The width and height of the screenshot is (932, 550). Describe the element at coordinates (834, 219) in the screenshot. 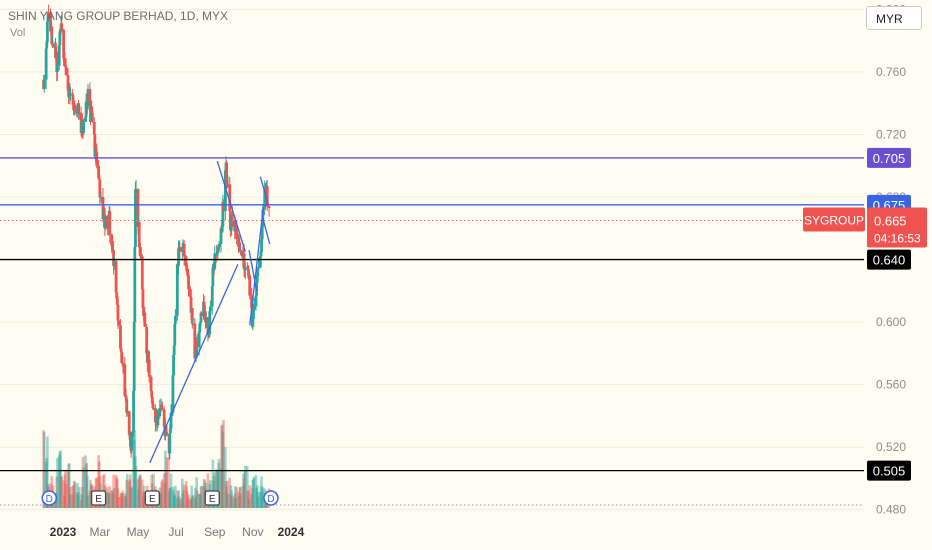

I see `symbol-tag: SYGROUP` at that location.